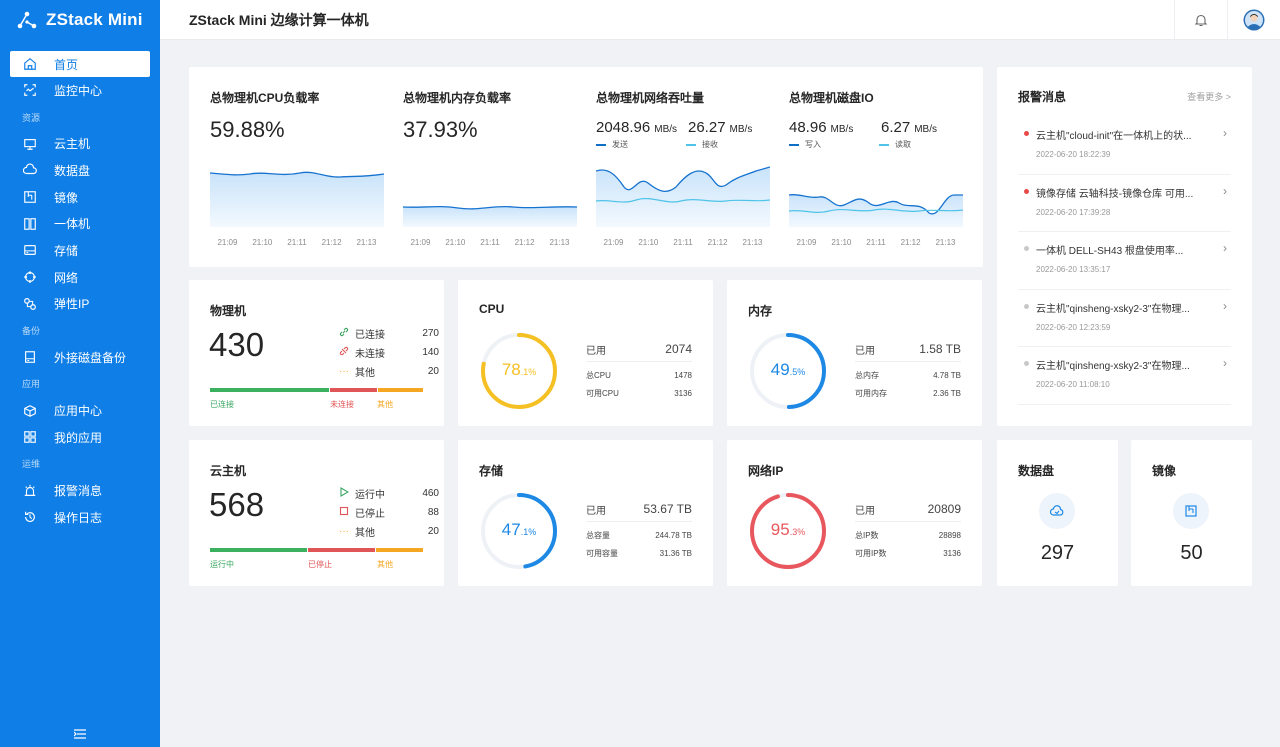  I want to click on usage-percent: 49.5%, so click(788, 369).